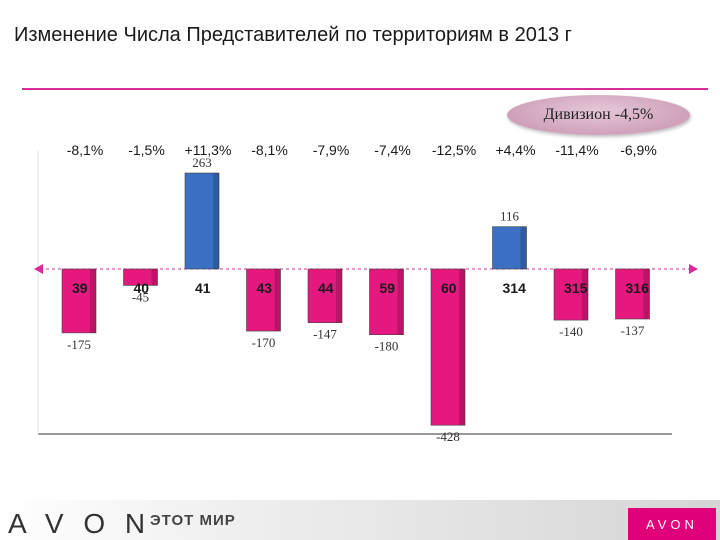  What do you see at coordinates (80, 523) in the screenshot?
I see `avon-logo: A V O N` at bounding box center [80, 523].